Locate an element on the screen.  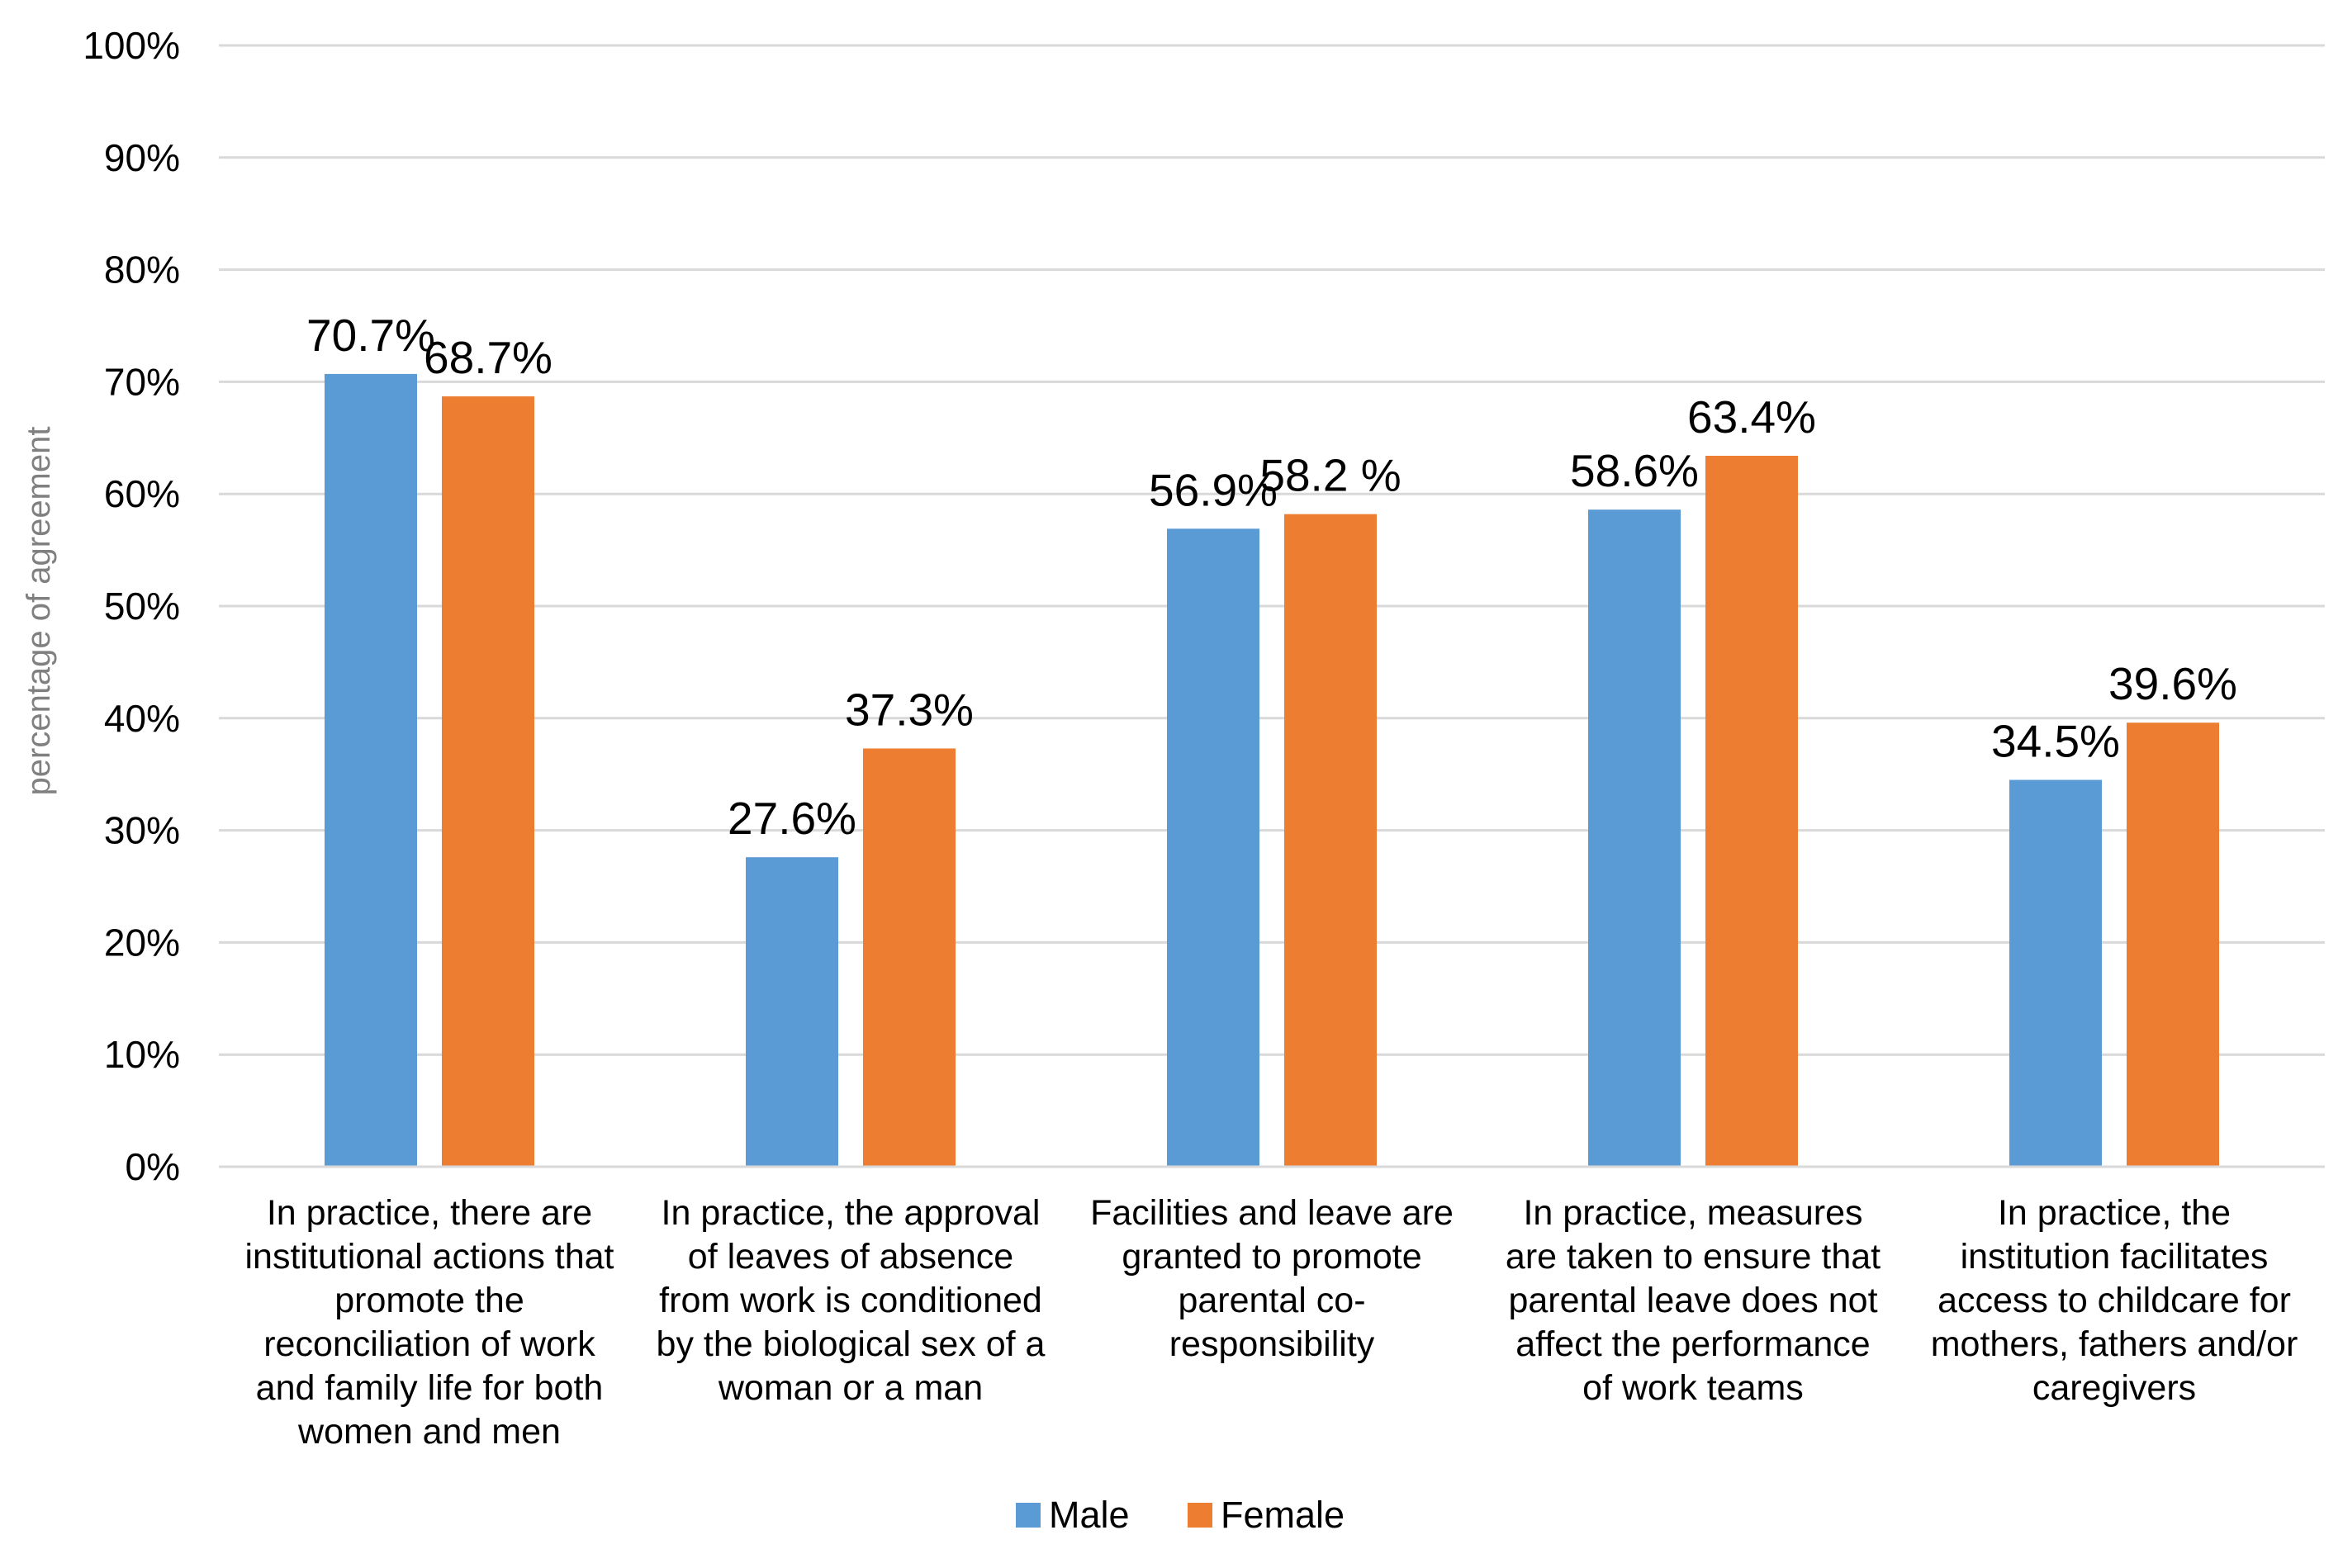
y-tick-label: 40% is located at coordinates (142, 718).